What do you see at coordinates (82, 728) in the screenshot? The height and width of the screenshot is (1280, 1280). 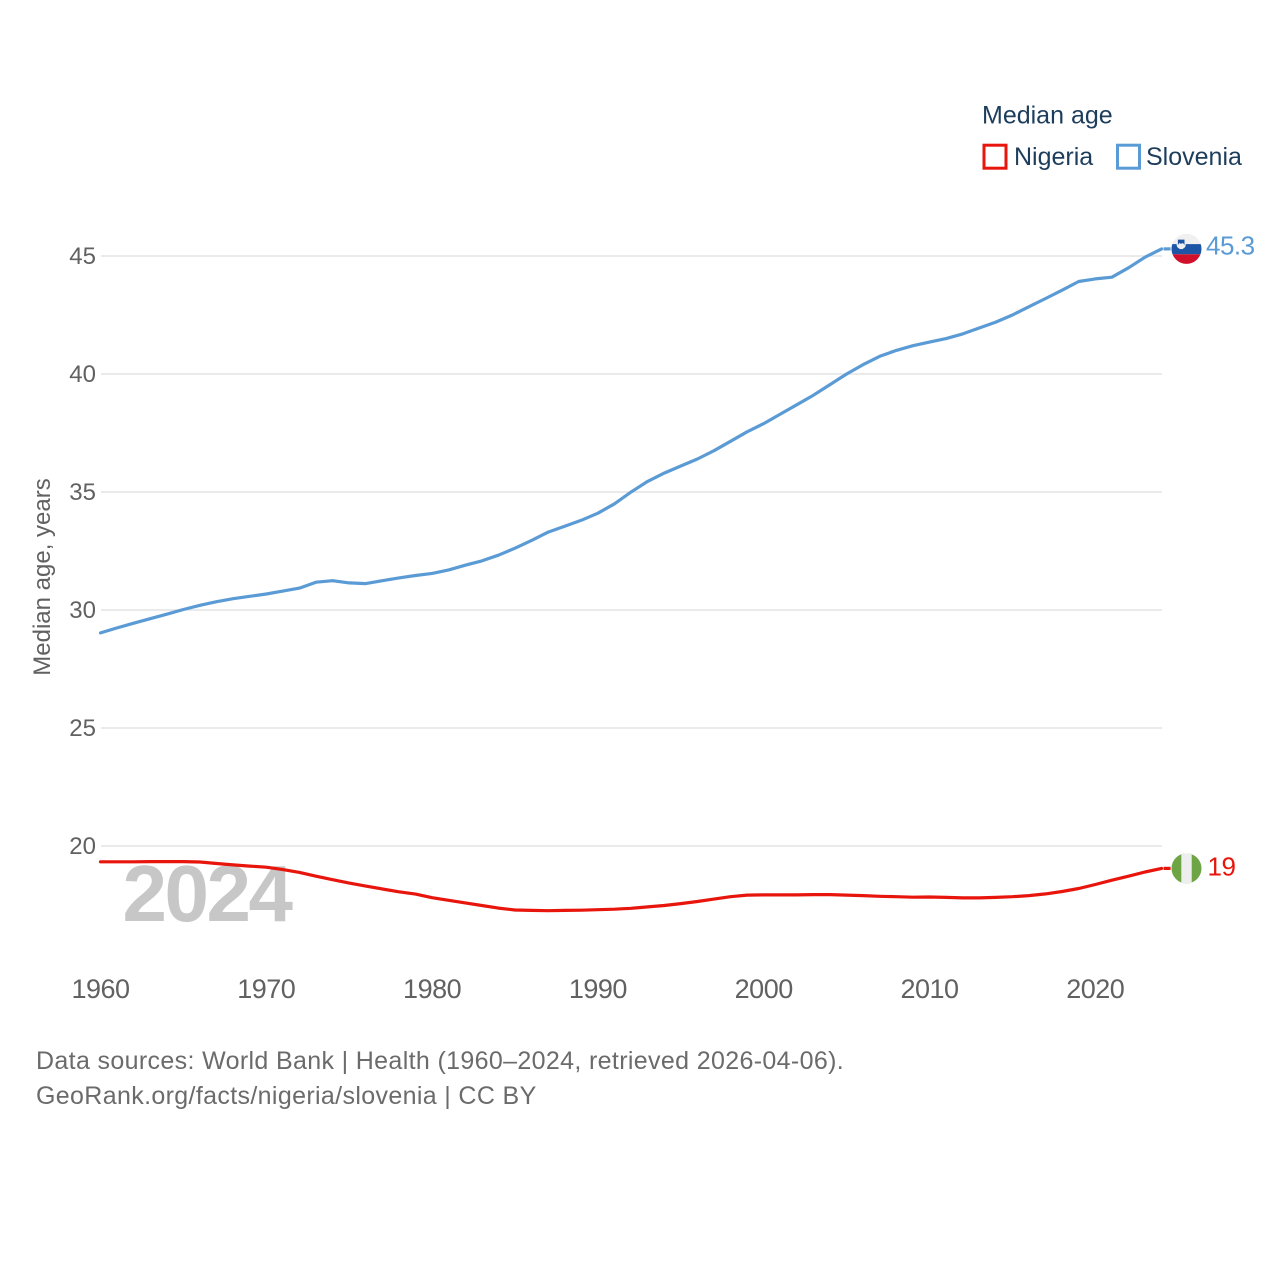 I see `svg-text: 25` at bounding box center [82, 728].